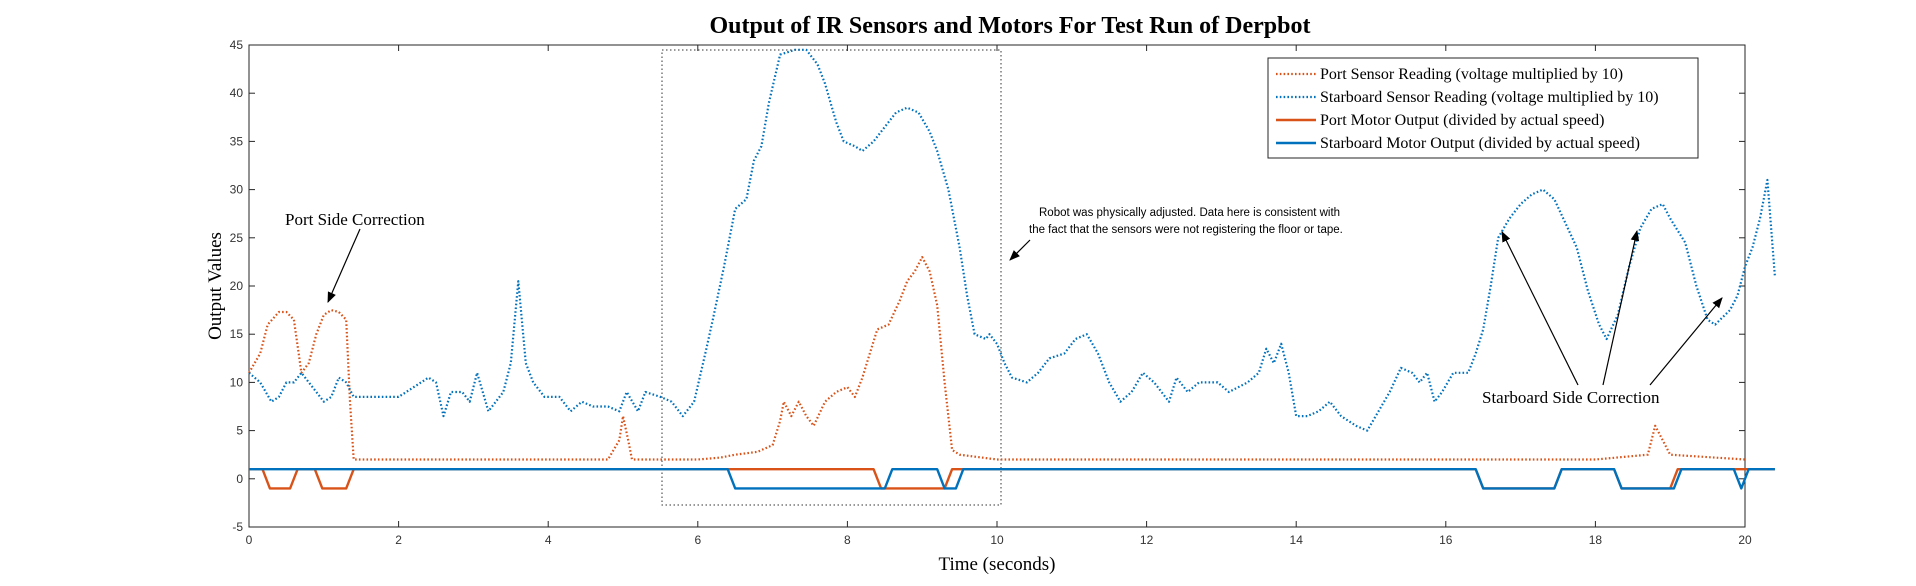  I want to click on y-tick-label: 5, so click(239, 431).